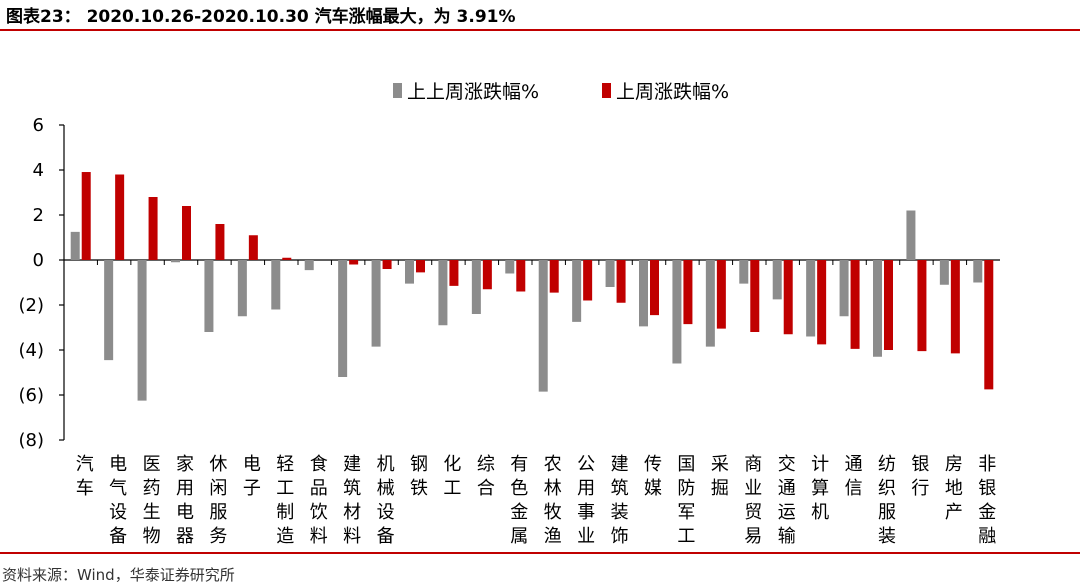 The image size is (1080, 587). I want to click on category-label: 农林牧渔, so click(553, 500).